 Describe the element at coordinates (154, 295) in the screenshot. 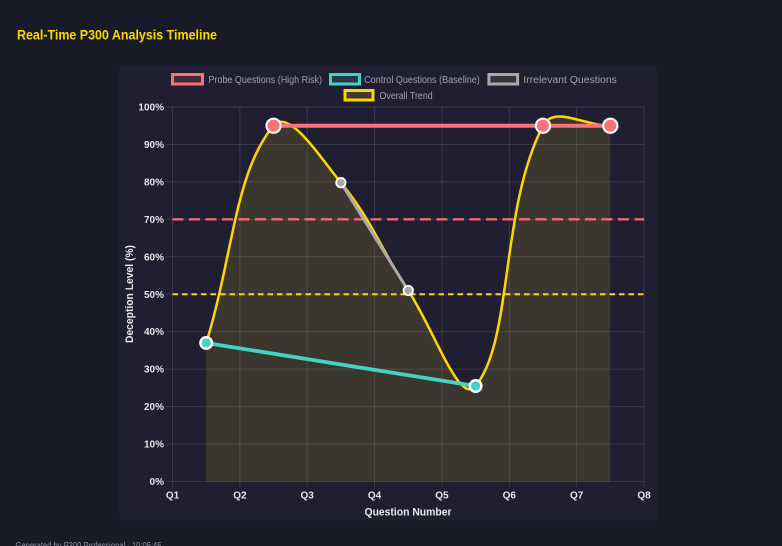

I see `svg-text: 50%` at that location.